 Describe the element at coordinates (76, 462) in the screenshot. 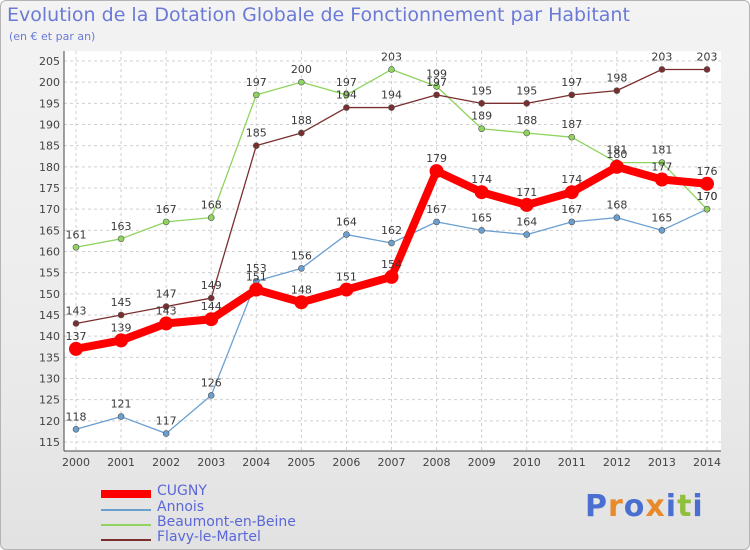

I see `x-tick-label: 2000` at that location.